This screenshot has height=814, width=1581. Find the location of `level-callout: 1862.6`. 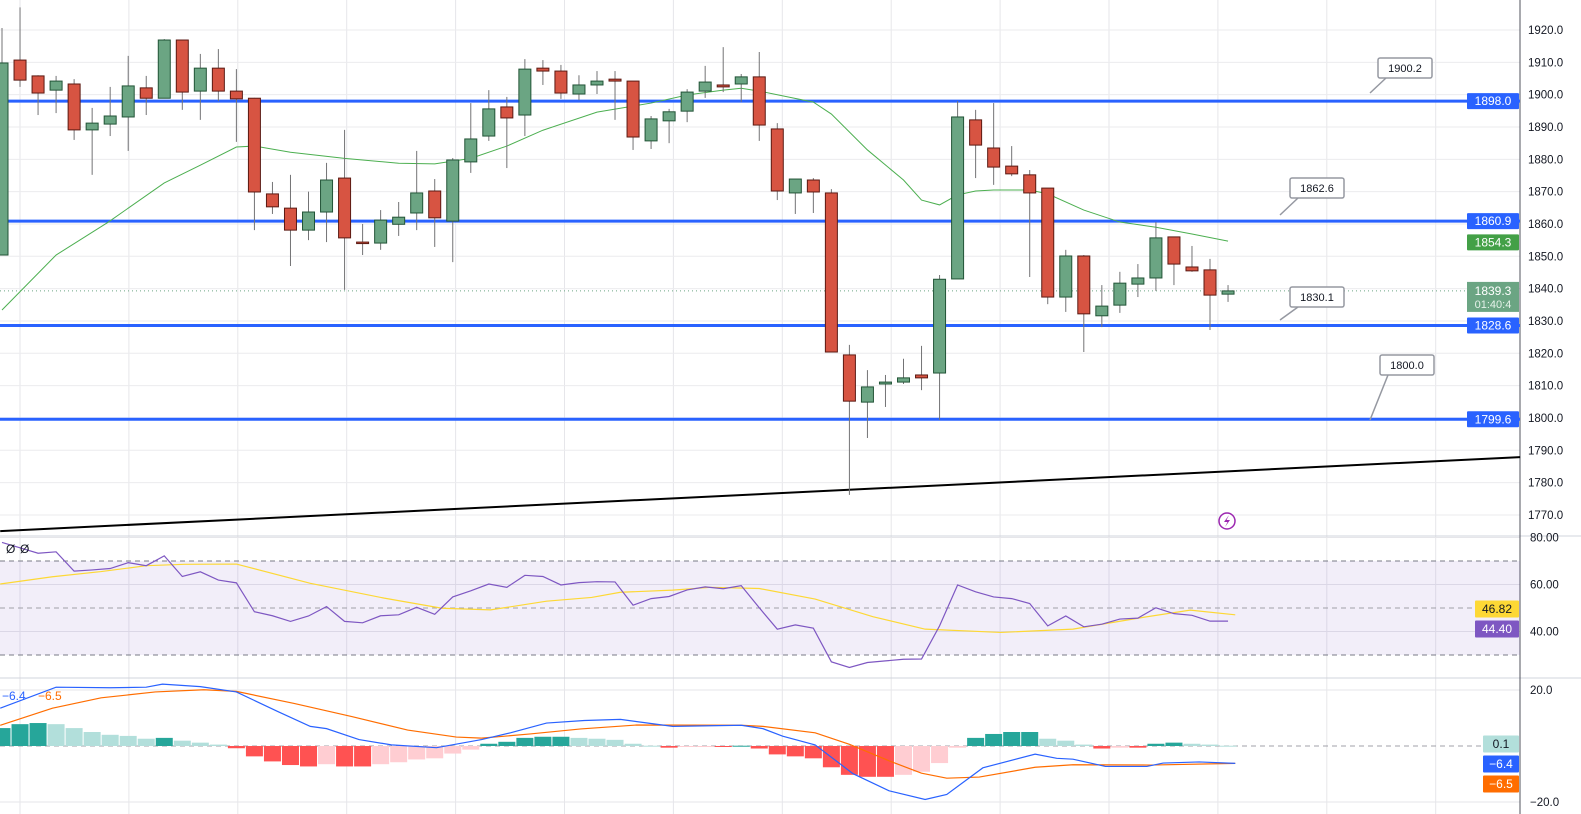

level-callout: 1862.6 is located at coordinates (1312, 196).